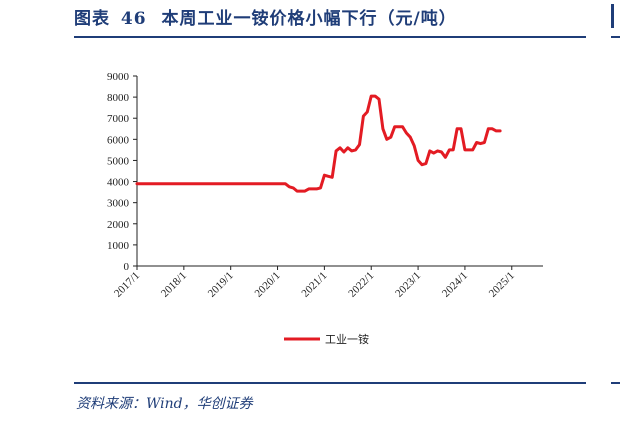  Describe the element at coordinates (318, 143) in the screenshot. I see `series-line` at that location.